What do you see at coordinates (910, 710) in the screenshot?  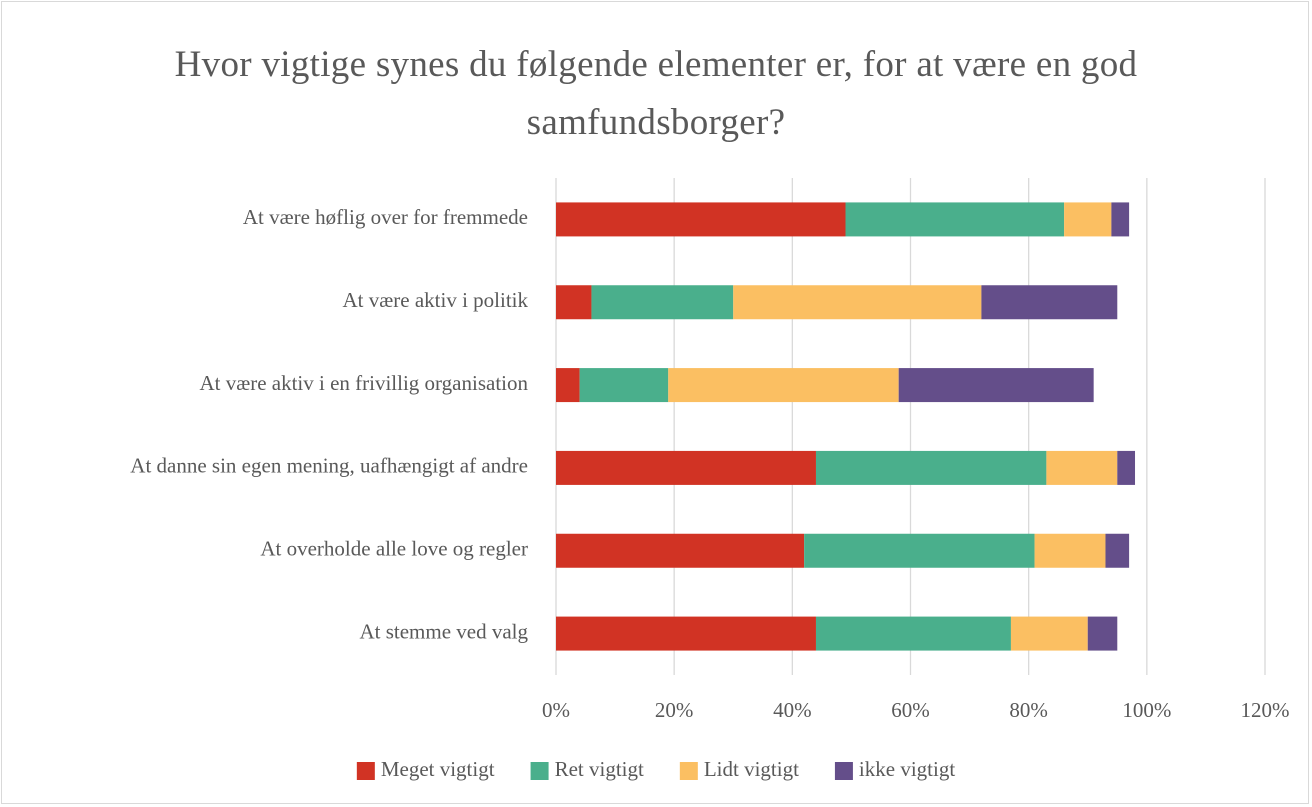 I see `x-tick-label: 60%` at bounding box center [910, 710].